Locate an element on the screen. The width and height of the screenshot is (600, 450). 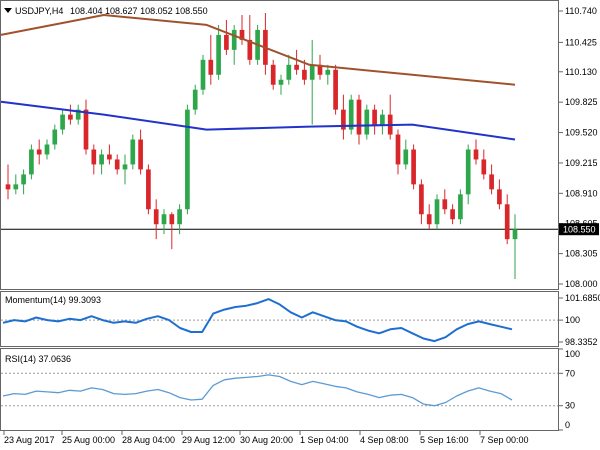
time-tick-label: 1 Sep 04:00 is located at coordinates (324, 440).